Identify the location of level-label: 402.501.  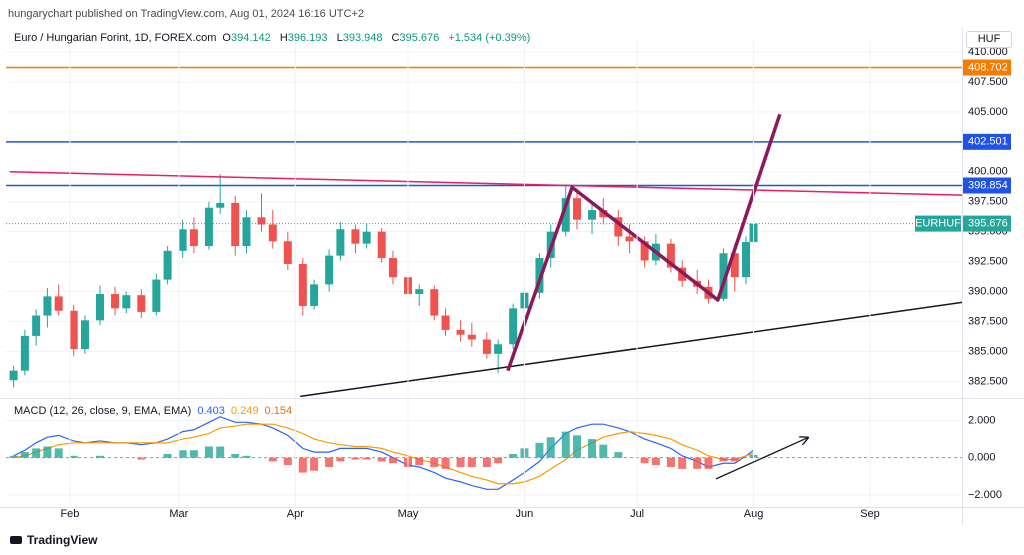
(988, 142).